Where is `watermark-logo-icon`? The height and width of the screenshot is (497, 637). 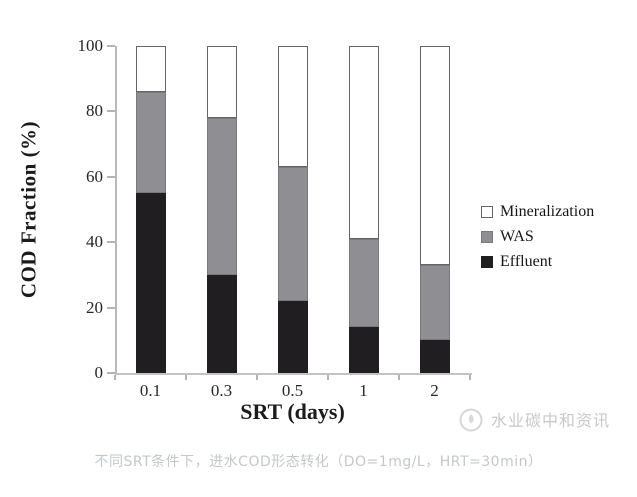
watermark-logo-icon is located at coordinates (471, 420).